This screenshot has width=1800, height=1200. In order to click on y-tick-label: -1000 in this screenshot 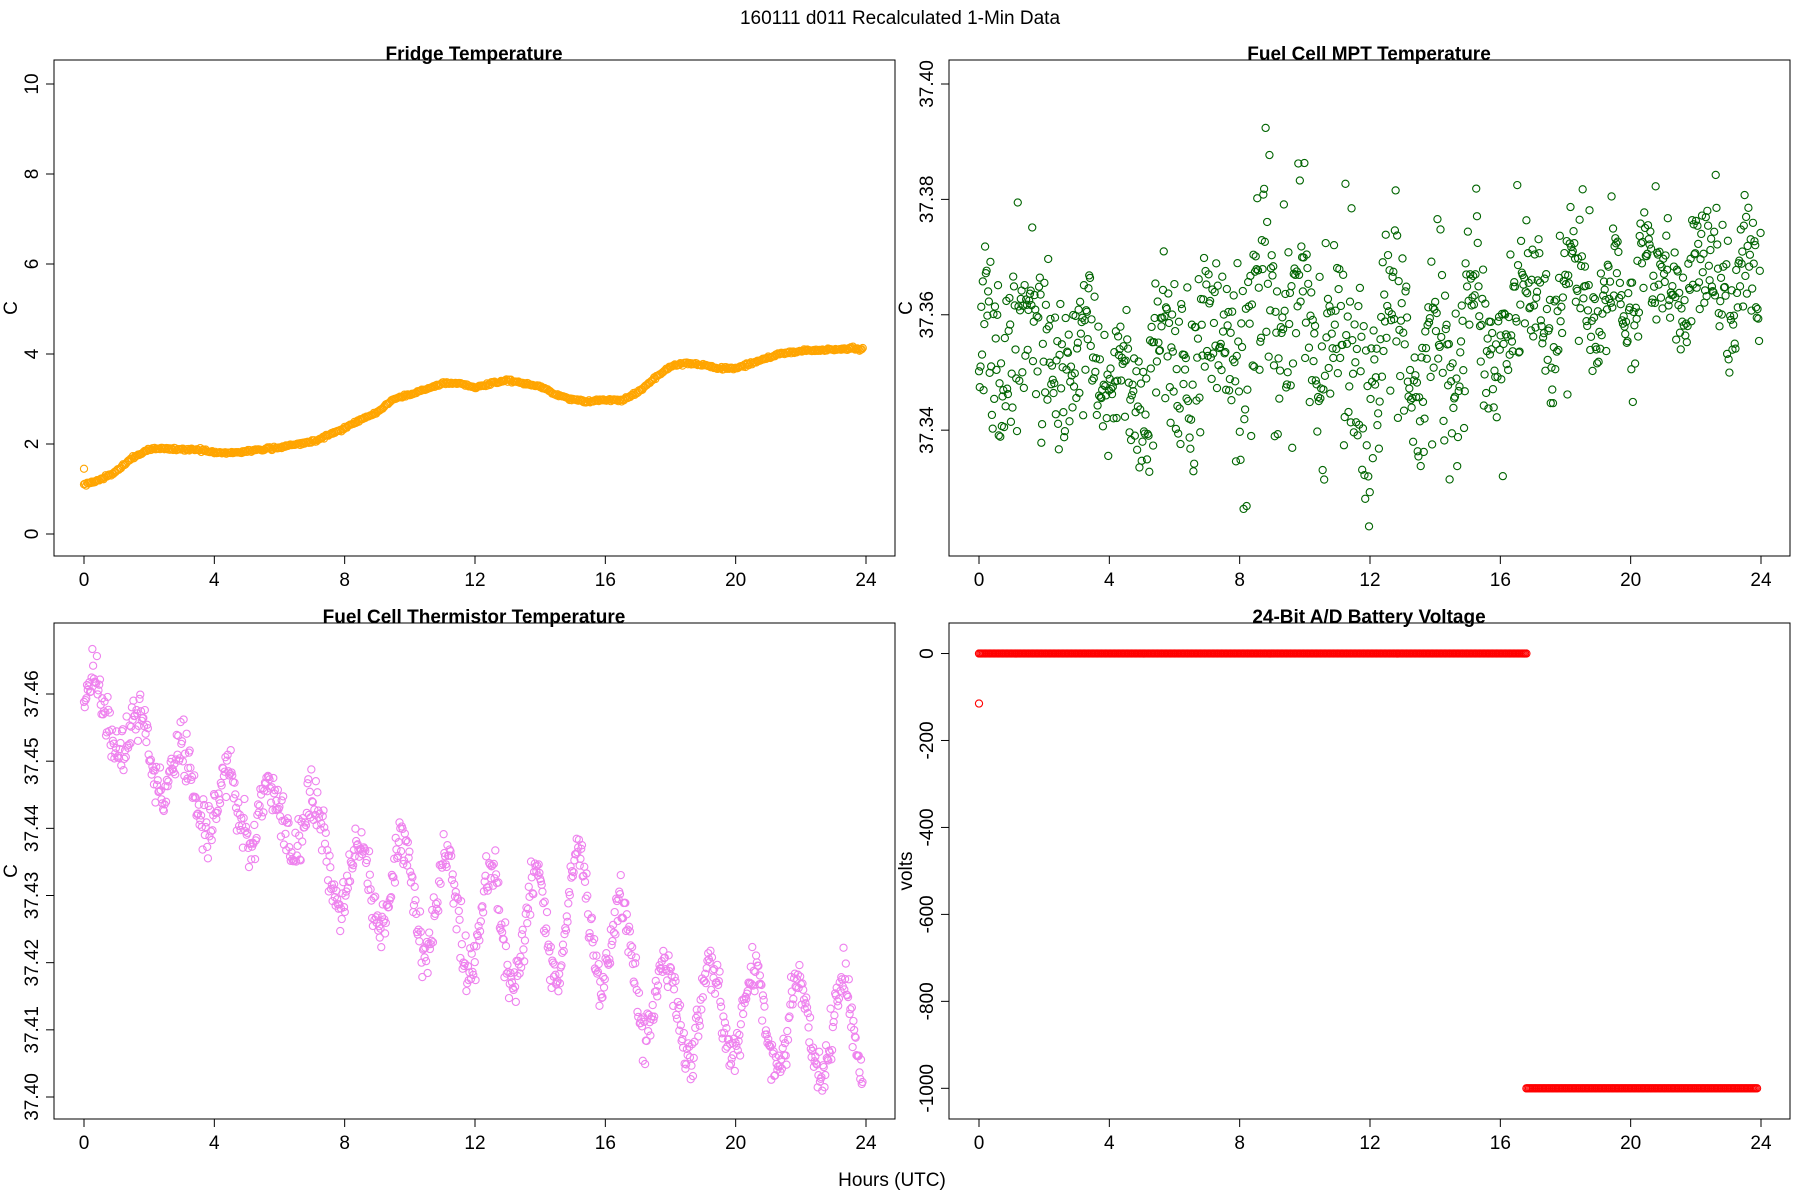, I will do `click(927, 1088)`.